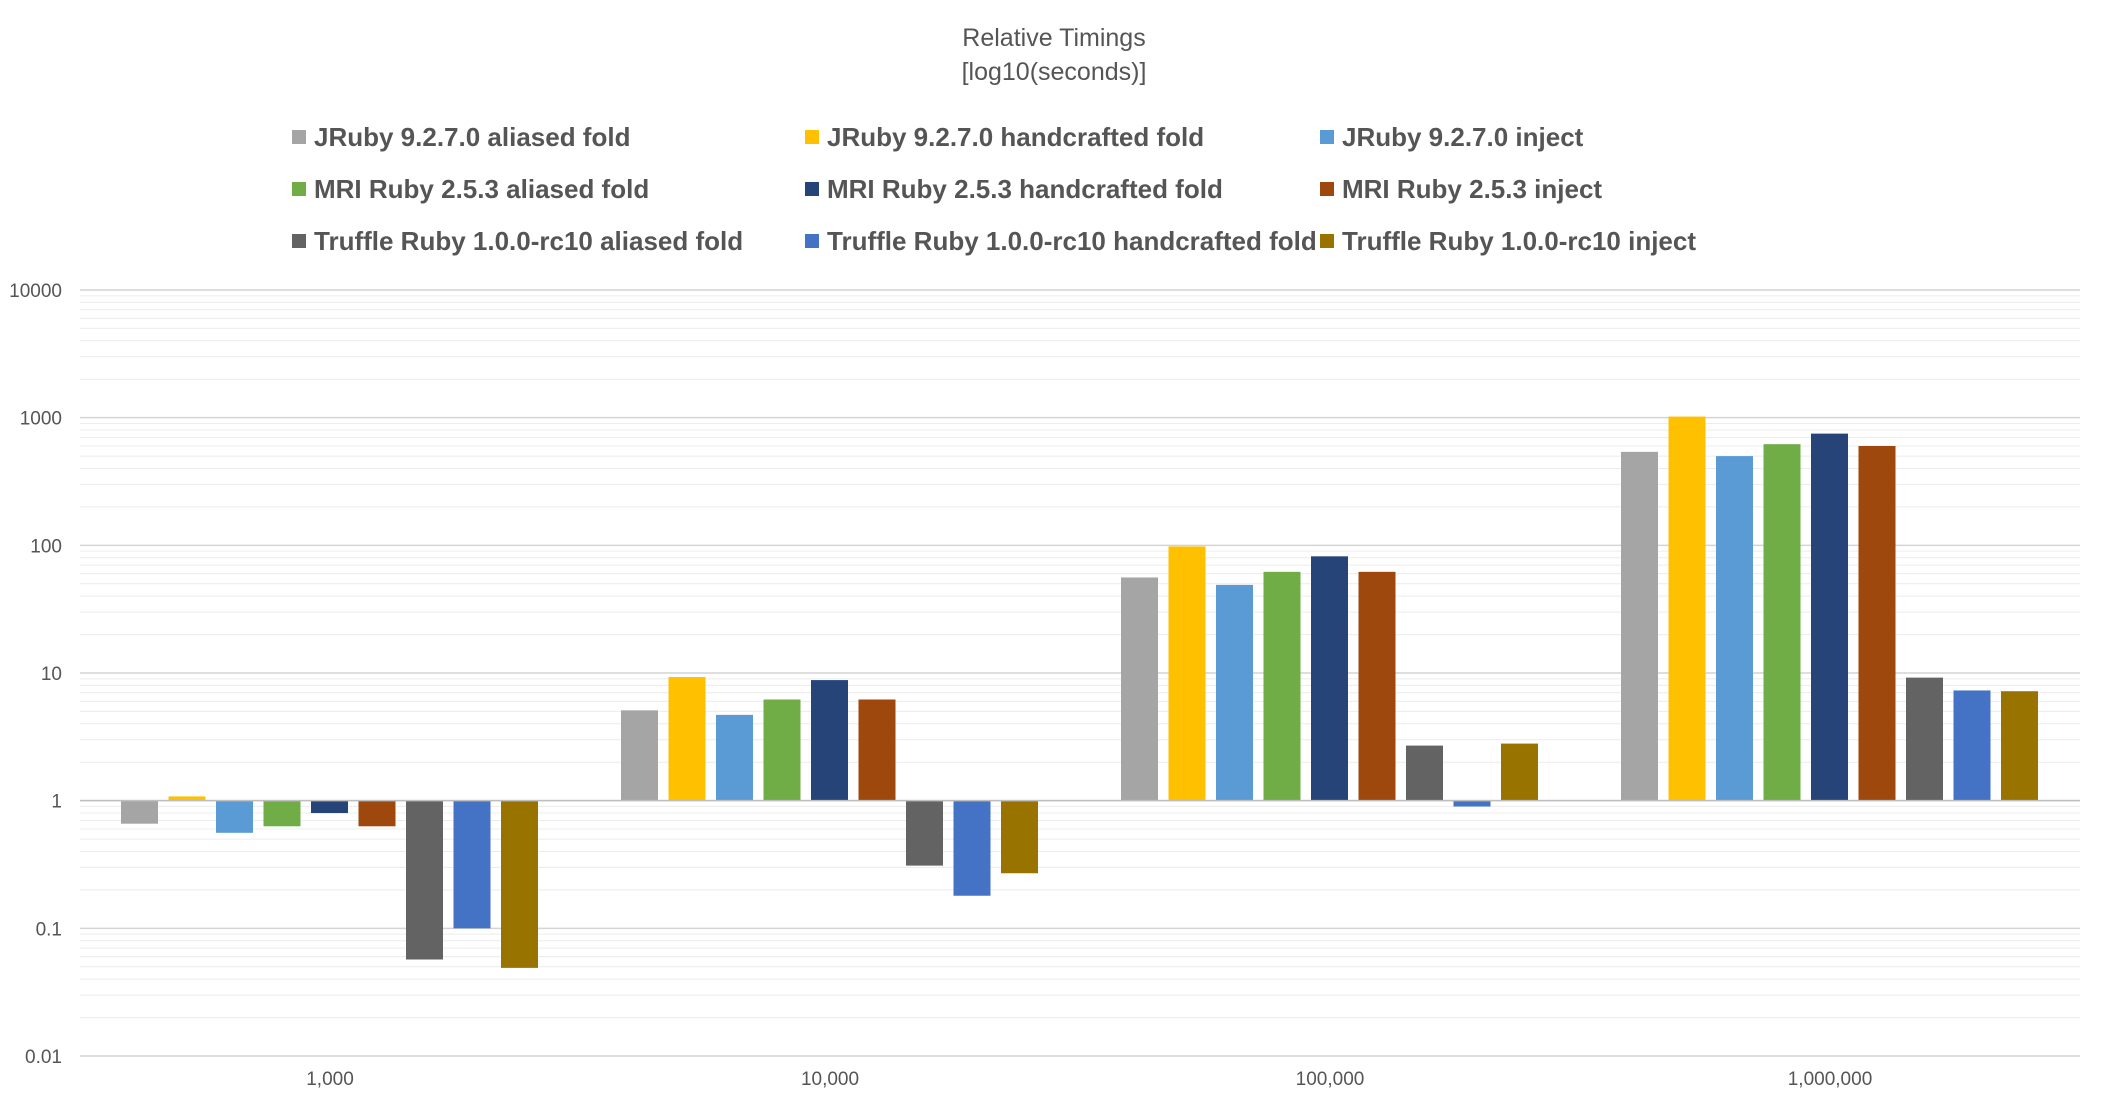 The width and height of the screenshot is (2108, 1106). I want to click on chart-subtitle: [log10(seconds)], so click(1054, 72).